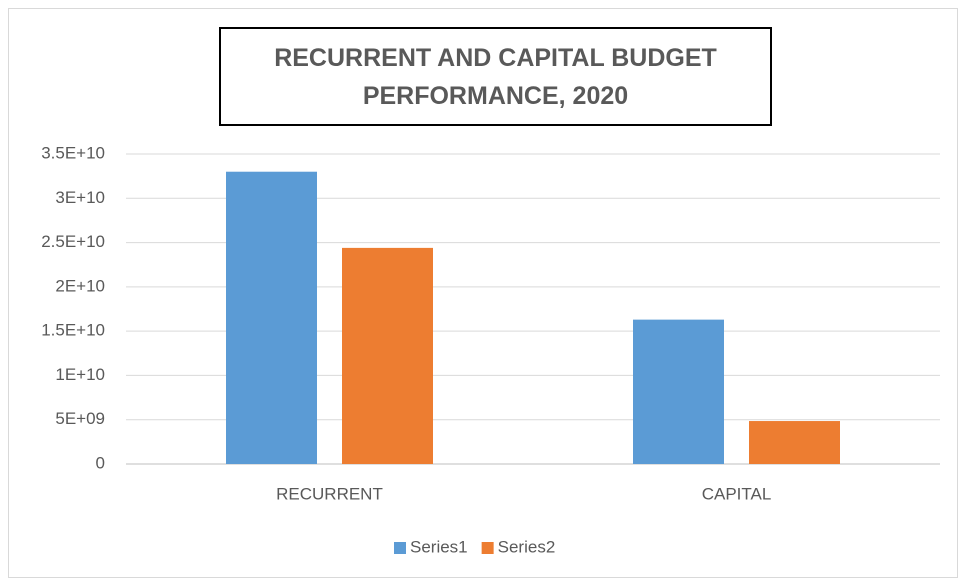 The width and height of the screenshot is (961, 581). I want to click on y-tick-label: 2.5E+10, so click(73, 241).